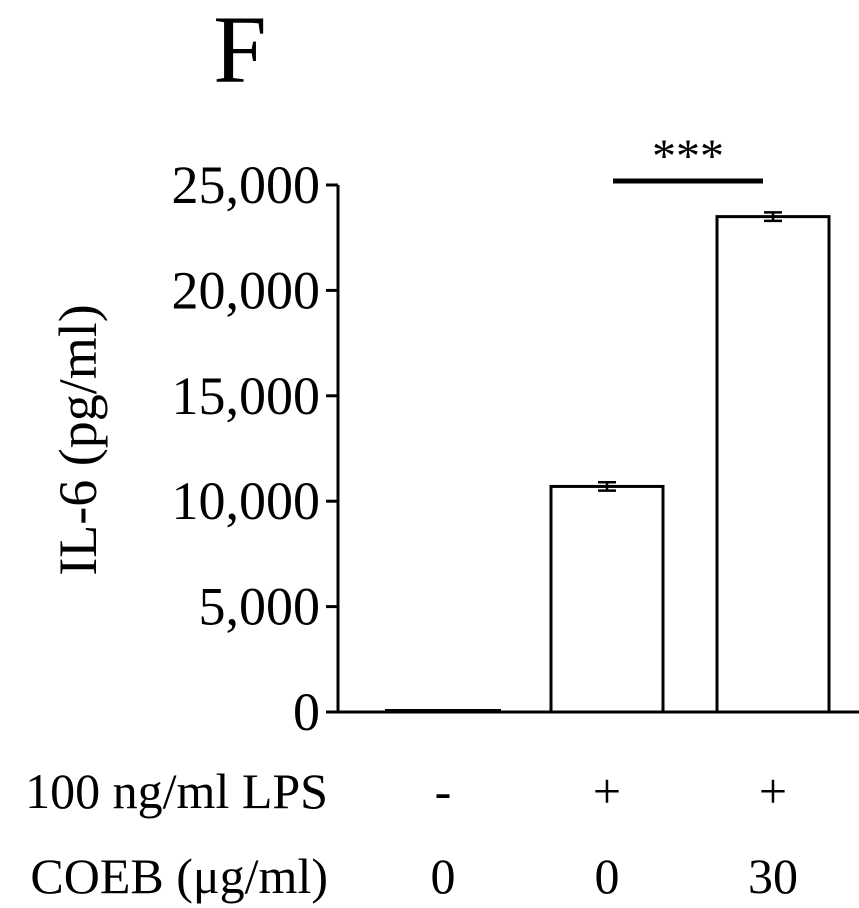 This screenshot has height=908, width=859. I want to click on significance-annotation: ***, so click(688, 157).